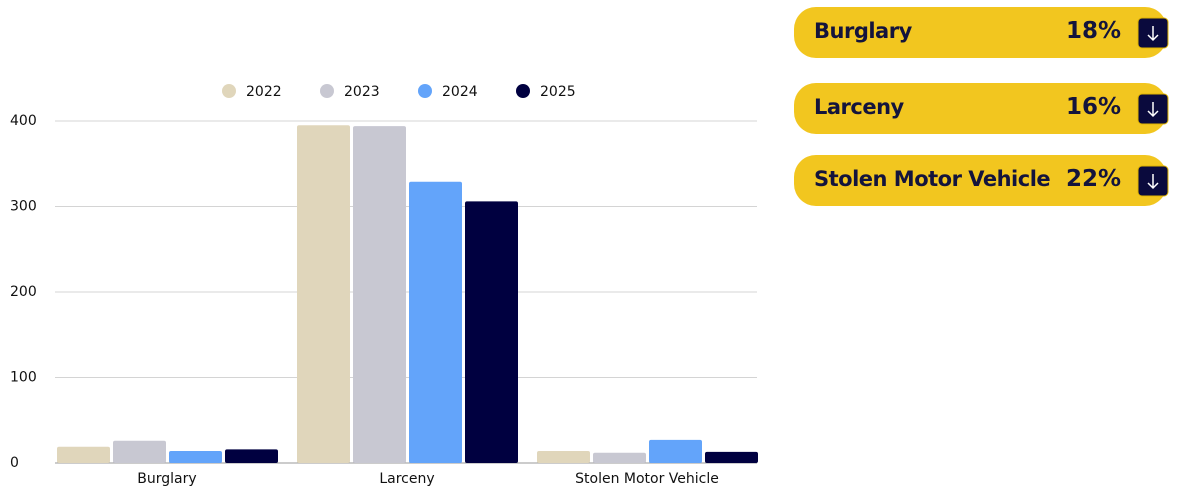  What do you see at coordinates (406, 479) in the screenshot?
I see `x-tick-label: Larceny` at bounding box center [406, 479].